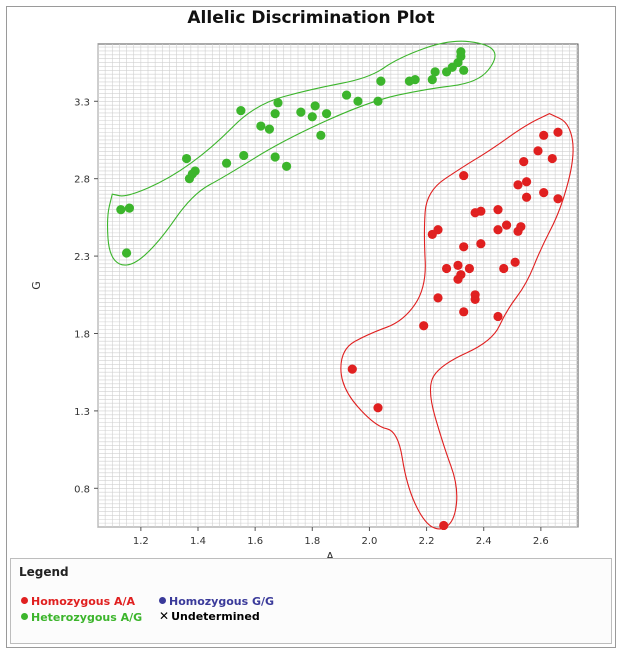 Image resolution: width=622 pixels, height=654 pixels. What do you see at coordinates (82, 180) in the screenshot?
I see `y-tick-label: 2.8` at bounding box center [82, 180].